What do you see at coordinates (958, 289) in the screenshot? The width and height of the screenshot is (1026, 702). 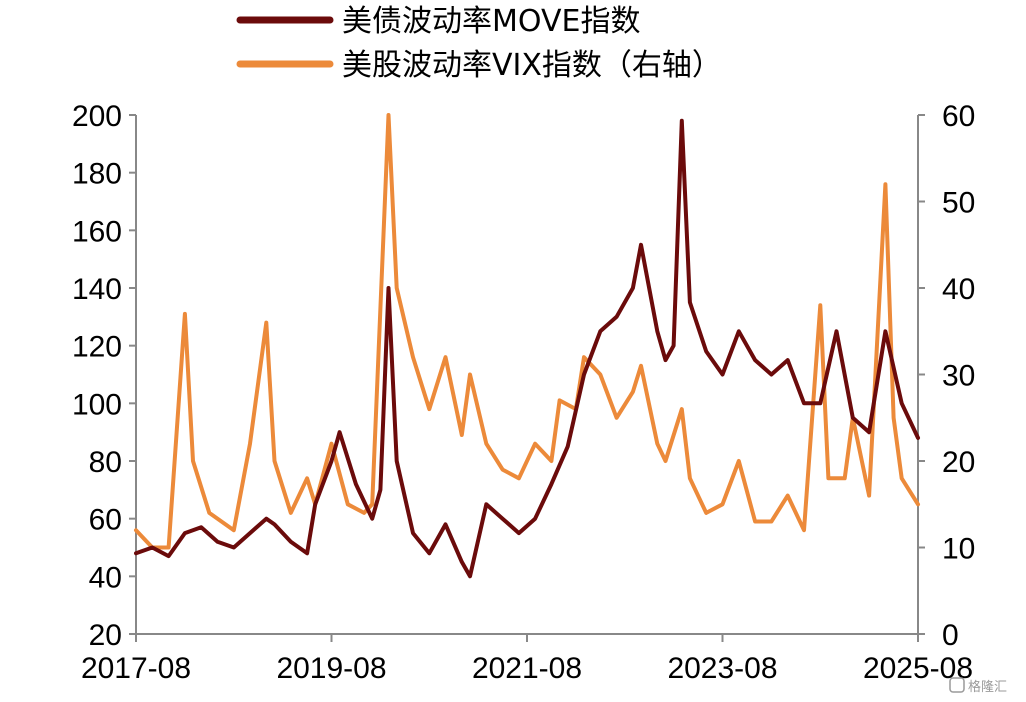 I see `right-tick-label: 40` at bounding box center [958, 289].